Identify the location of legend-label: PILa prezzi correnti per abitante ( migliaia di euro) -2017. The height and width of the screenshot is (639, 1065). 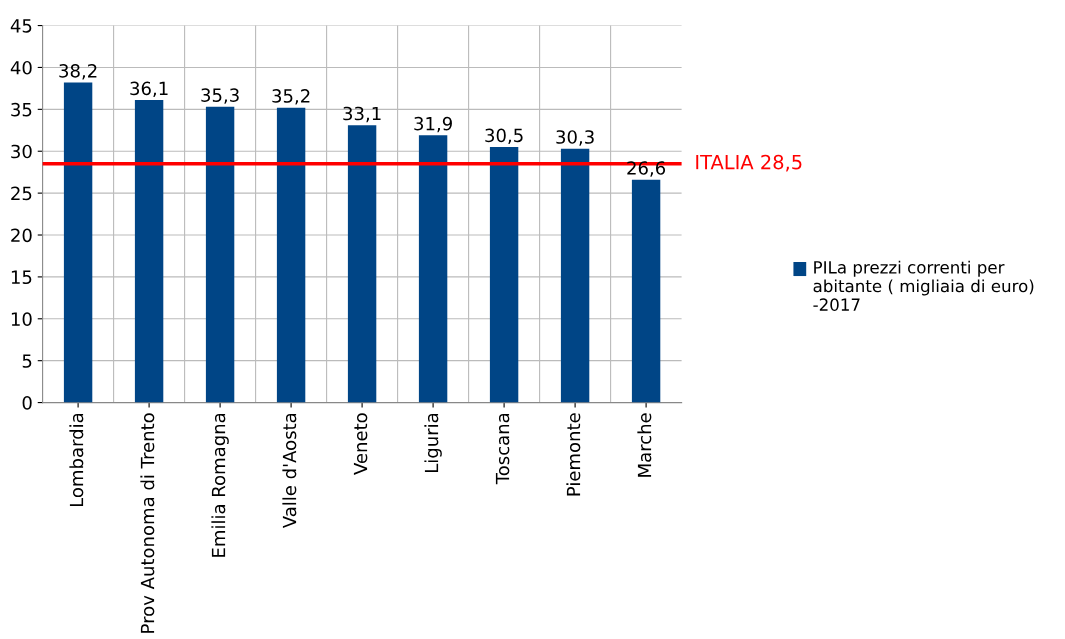
(923, 285).